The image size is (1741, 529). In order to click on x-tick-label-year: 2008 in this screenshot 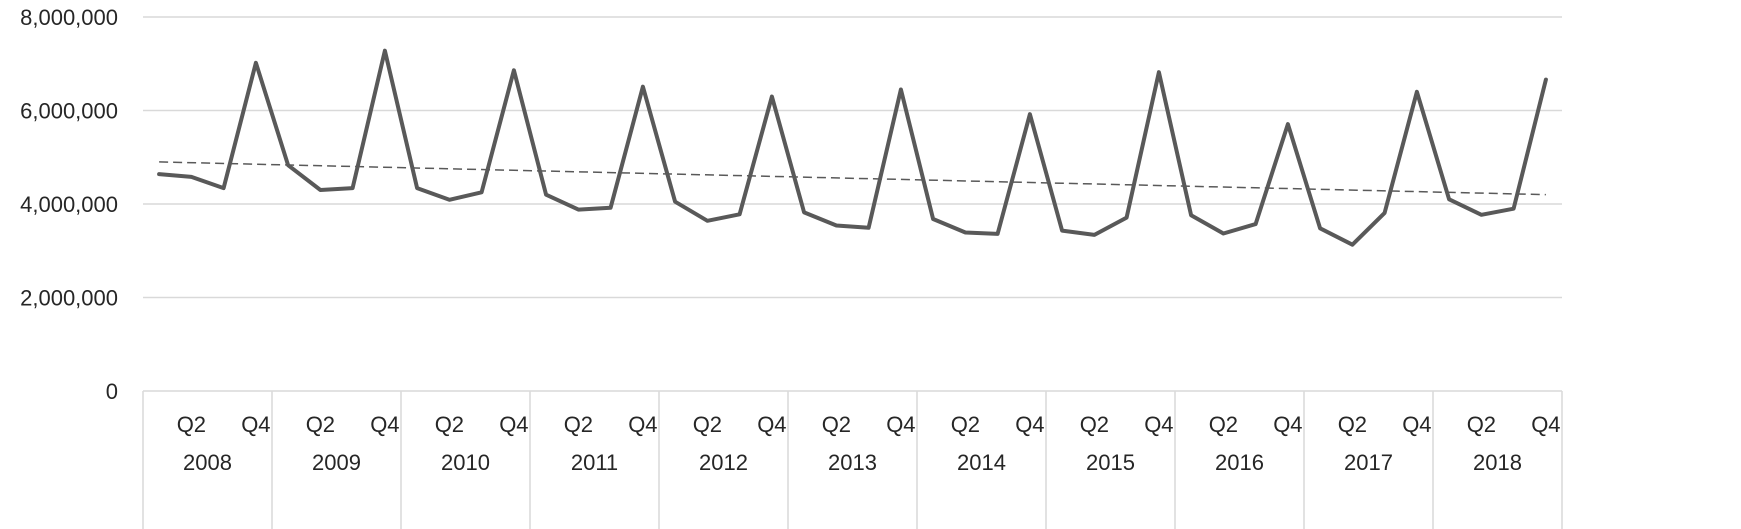, I will do `click(207, 462)`.